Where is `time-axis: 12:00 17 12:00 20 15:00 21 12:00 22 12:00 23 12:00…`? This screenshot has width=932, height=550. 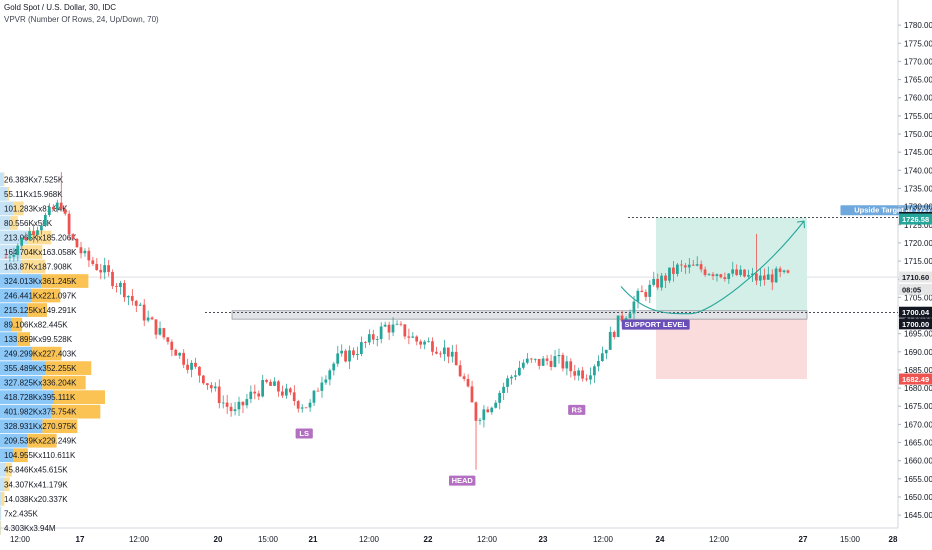 time-axis: 12:00 17 12:00 20 15:00 21 12:00 22 12:00 23 12:00… is located at coordinates (454, 539).